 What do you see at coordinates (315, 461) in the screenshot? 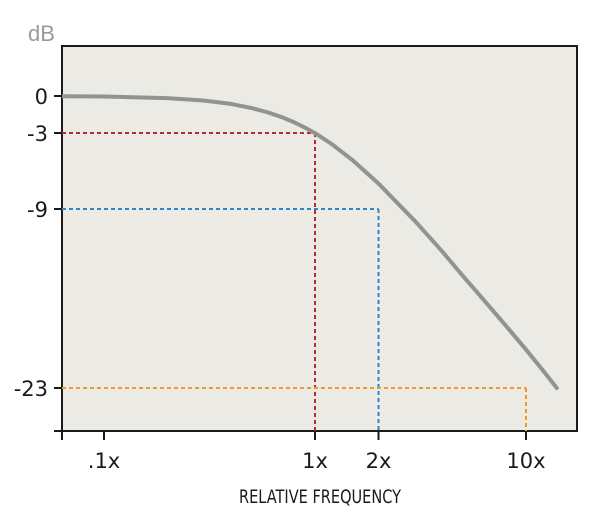
I see `x-tick-label-1: 1x` at bounding box center [315, 461].